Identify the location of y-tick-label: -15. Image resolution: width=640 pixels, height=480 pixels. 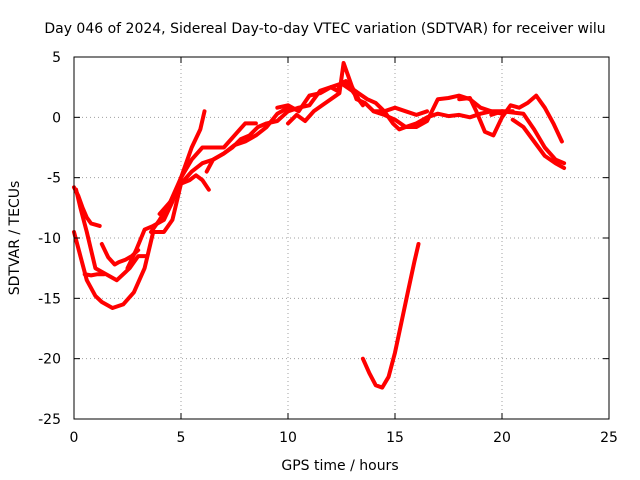
(49, 299).